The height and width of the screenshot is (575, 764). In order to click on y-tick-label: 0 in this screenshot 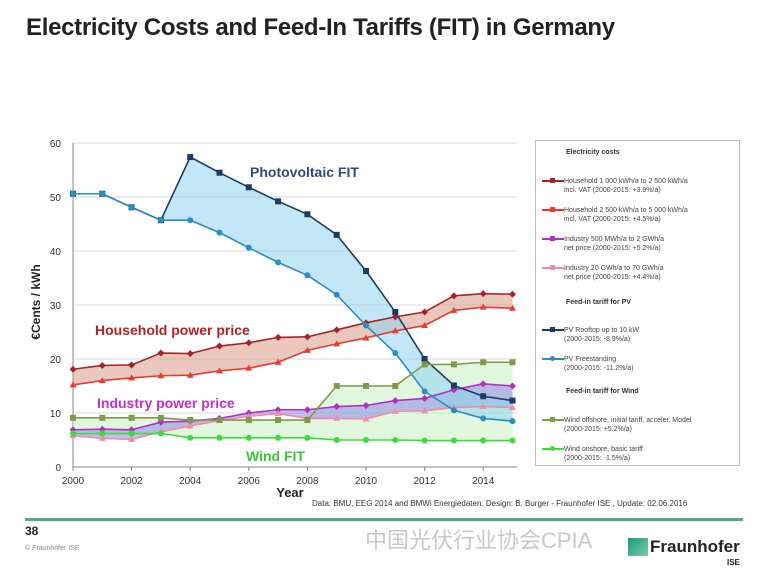, I will do `click(58, 468)`.